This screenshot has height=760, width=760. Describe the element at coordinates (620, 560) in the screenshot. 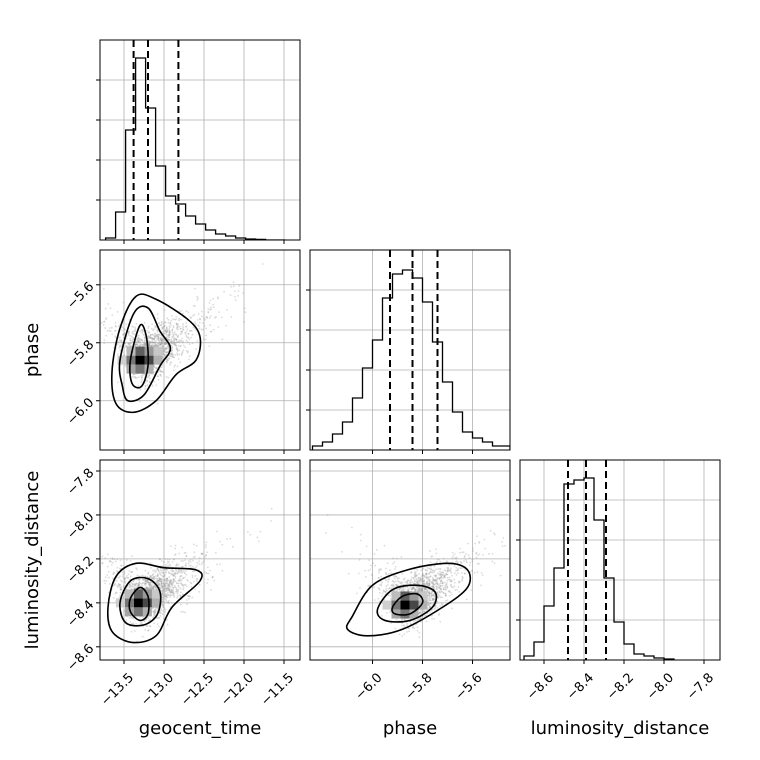

I see `panel-content` at that location.